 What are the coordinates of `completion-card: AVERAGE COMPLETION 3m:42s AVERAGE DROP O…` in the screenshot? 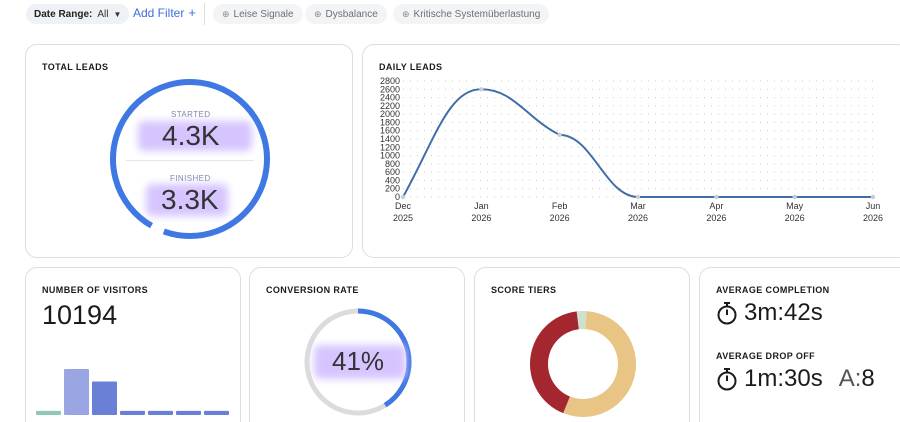 It's located at (799, 344).